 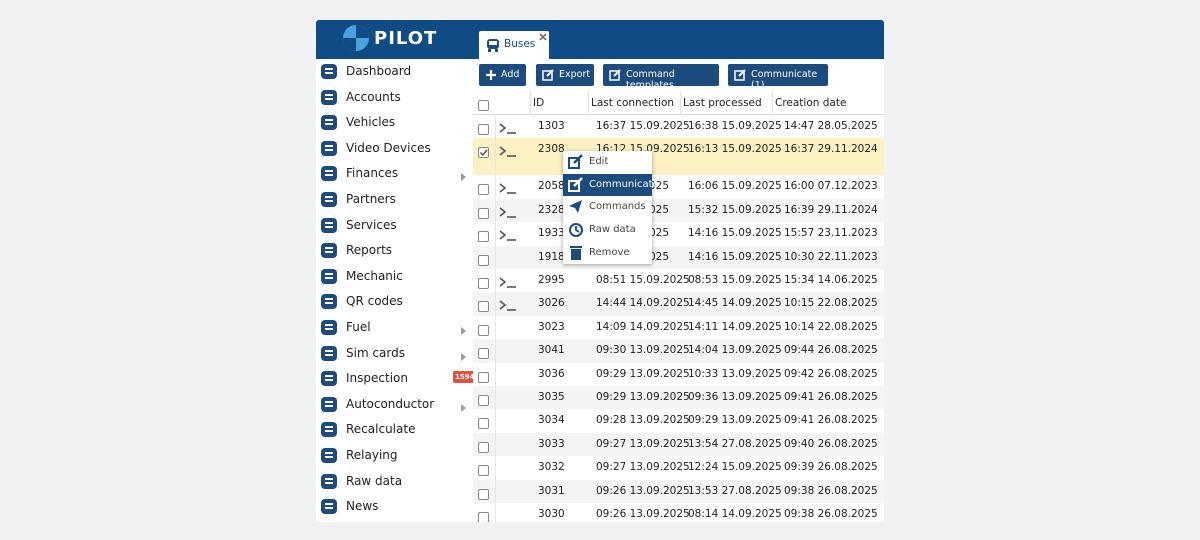 What do you see at coordinates (406, 38) in the screenshot?
I see `logo-text: PILOT` at bounding box center [406, 38].